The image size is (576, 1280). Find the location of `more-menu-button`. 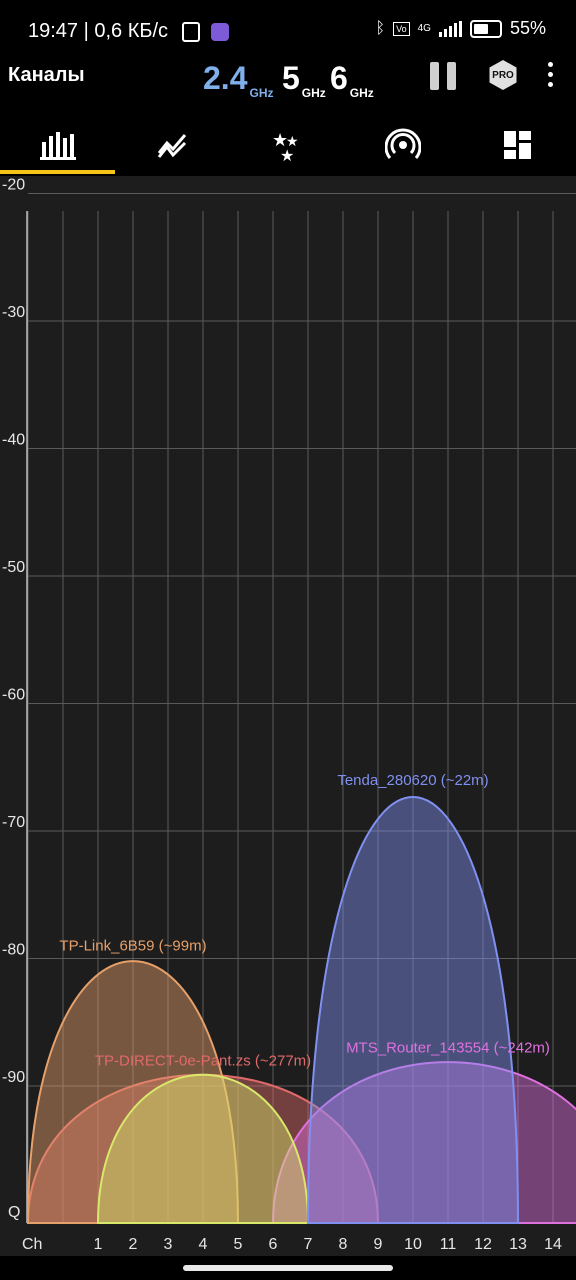

more-menu-button is located at coordinates (551, 76).